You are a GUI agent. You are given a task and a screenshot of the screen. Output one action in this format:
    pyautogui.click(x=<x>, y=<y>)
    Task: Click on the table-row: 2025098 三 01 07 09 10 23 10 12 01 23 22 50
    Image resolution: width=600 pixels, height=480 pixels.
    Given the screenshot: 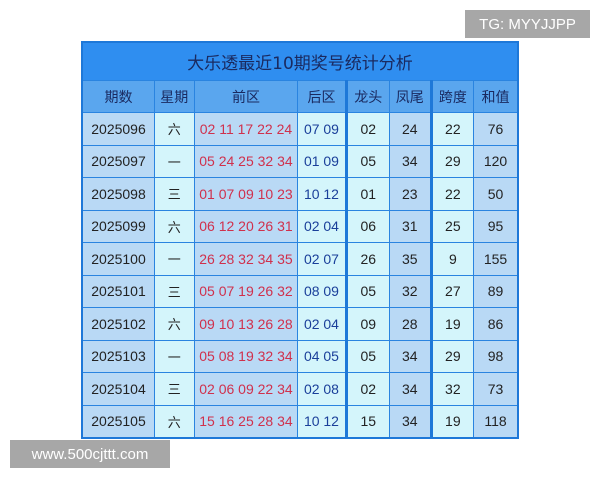 What is the action you would take?
    pyautogui.click(x=300, y=194)
    